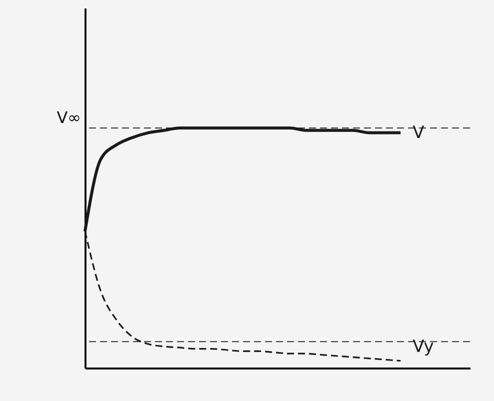 Image resolution: width=494 pixels, height=401 pixels. Describe the element at coordinates (423, 346) in the screenshot. I see `series-label: Vy` at that location.